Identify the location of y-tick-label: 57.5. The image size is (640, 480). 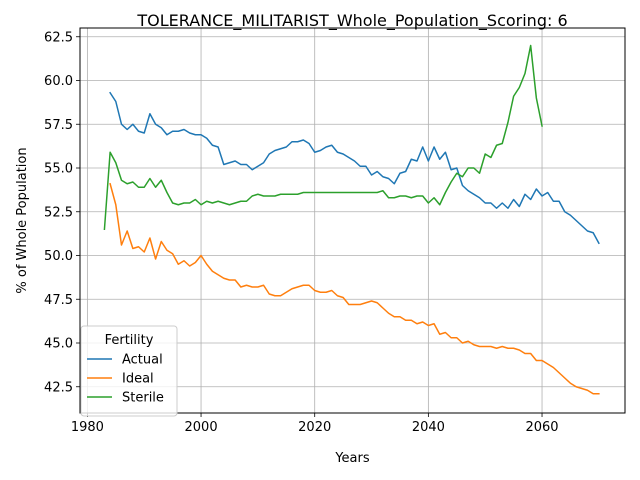
(58, 125).